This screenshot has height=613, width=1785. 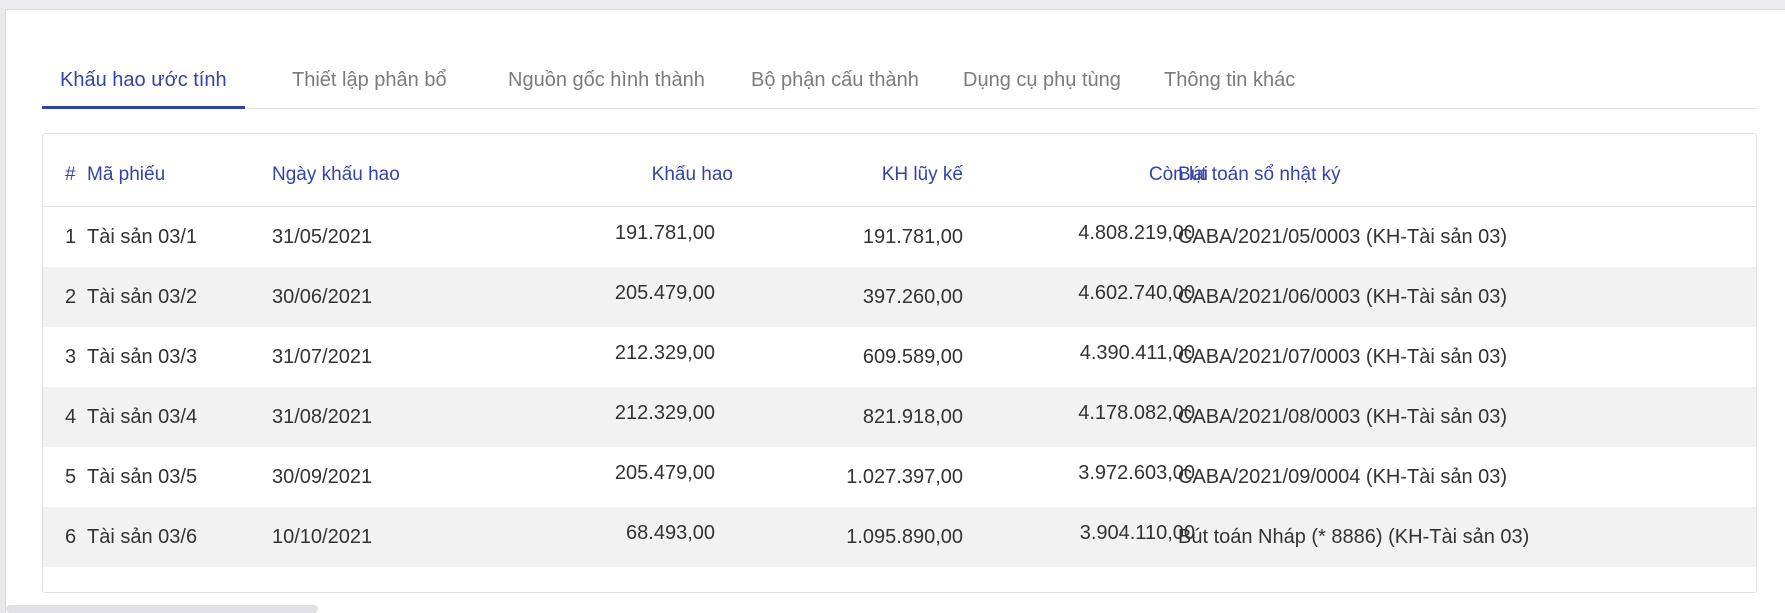 I want to click on cell-code: Tài sản 03/3, so click(x=142, y=357).